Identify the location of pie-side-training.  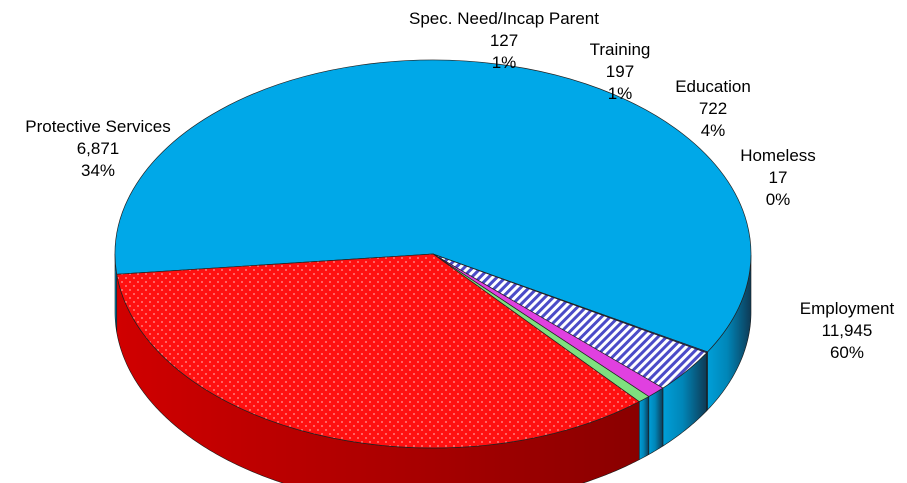
(656, 421).